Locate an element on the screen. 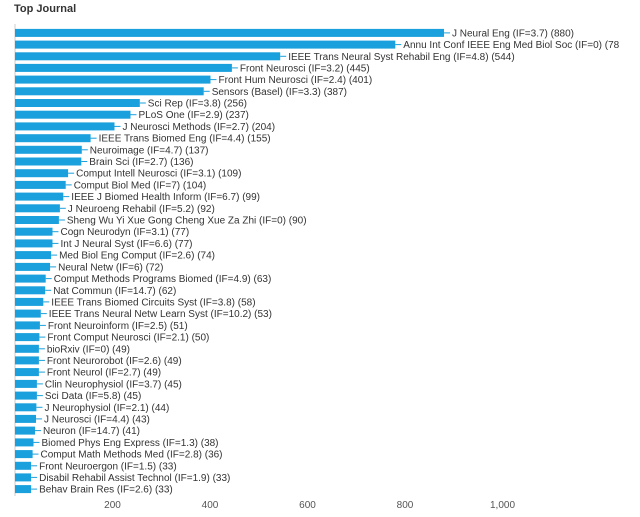  data-label: Comput Intell Neurosci (IF=3.1) (109) is located at coordinates (158, 174).